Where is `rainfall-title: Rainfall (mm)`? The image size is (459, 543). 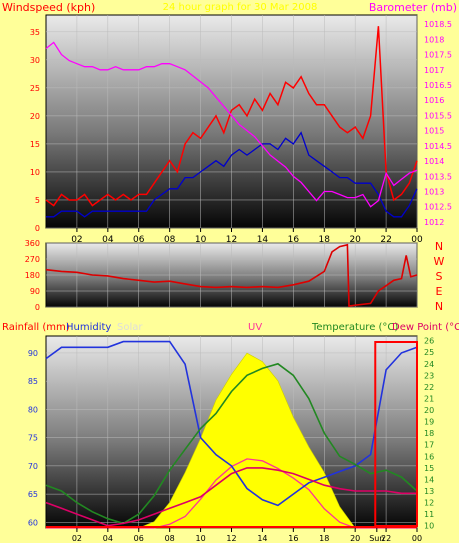 rainfall-title: Rainfall (mm) is located at coordinates (36, 327).